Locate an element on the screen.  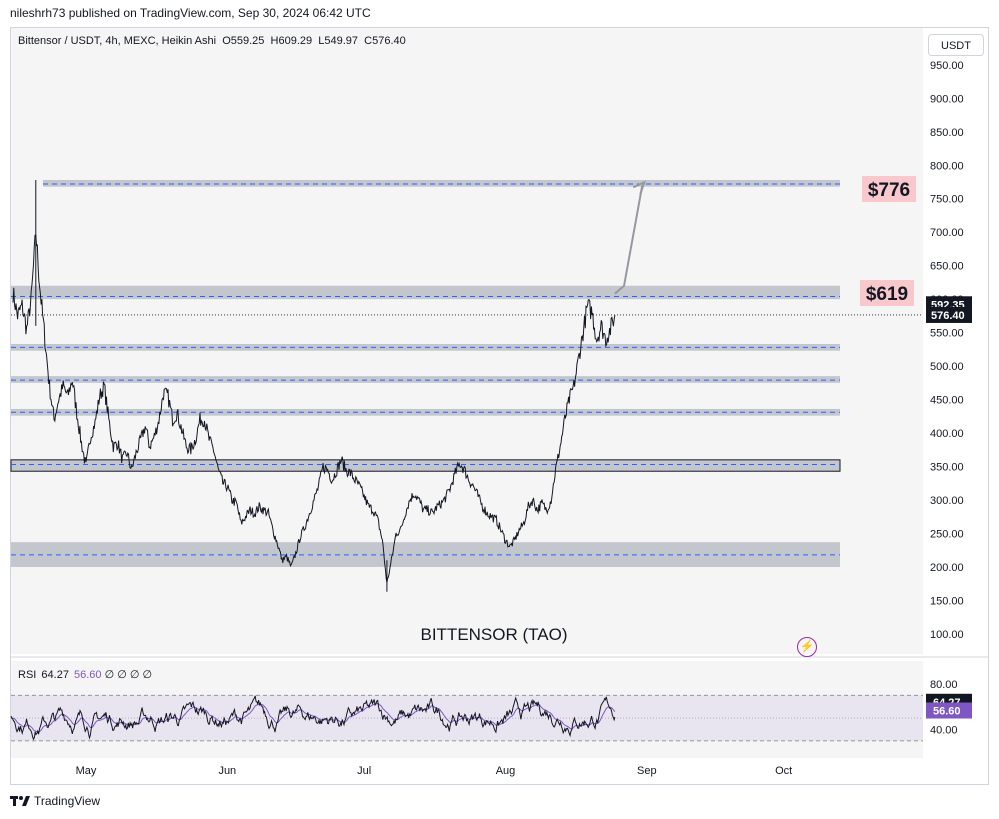
projection-arrow-head is located at coordinates (639, 187).